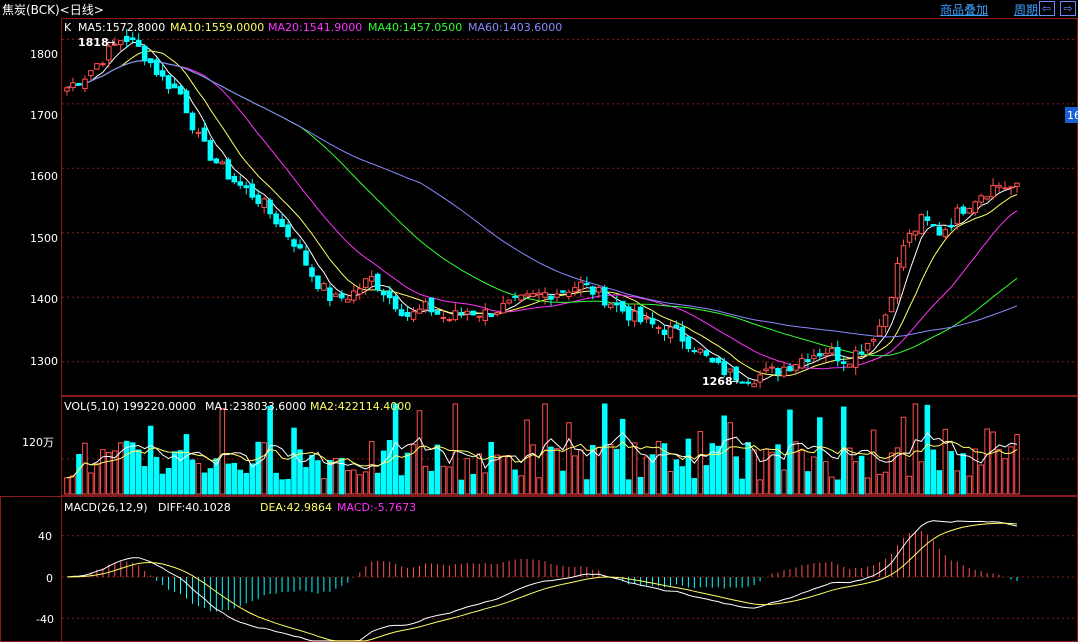 The image size is (1078, 642). I want to click on macd-histogram-group, so click(545, 571).